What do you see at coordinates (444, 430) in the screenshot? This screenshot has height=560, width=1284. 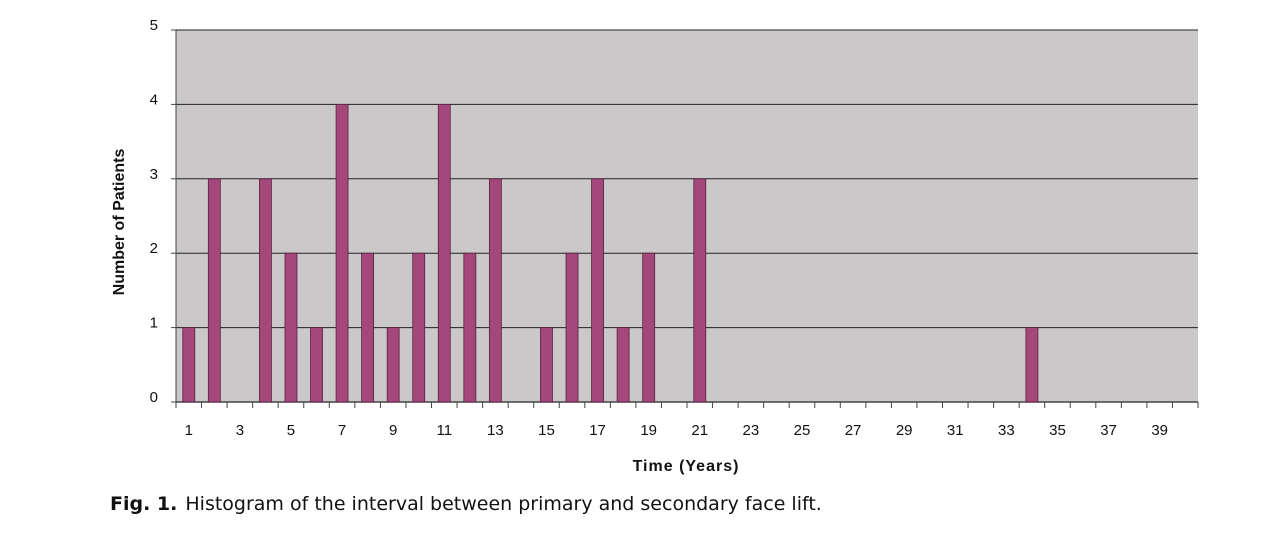 I see `x-tick-label: 11` at bounding box center [444, 430].